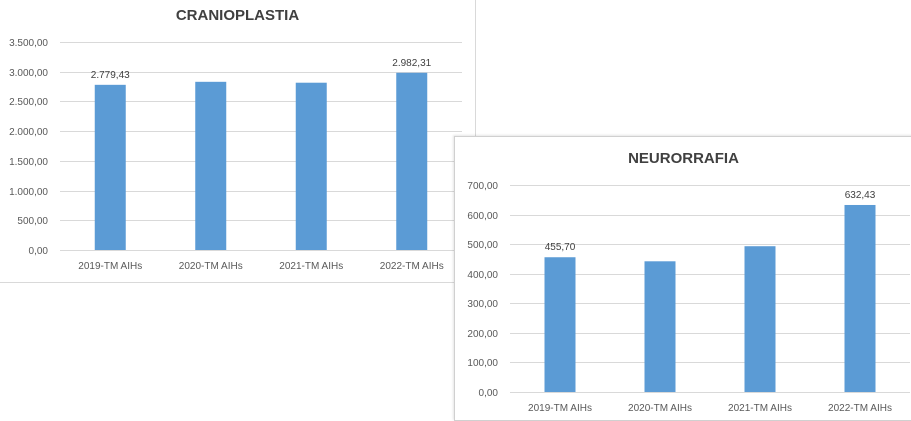 Image resolution: width=911 pixels, height=421 pixels. I want to click on data-label: 2.982,31, so click(411, 63).